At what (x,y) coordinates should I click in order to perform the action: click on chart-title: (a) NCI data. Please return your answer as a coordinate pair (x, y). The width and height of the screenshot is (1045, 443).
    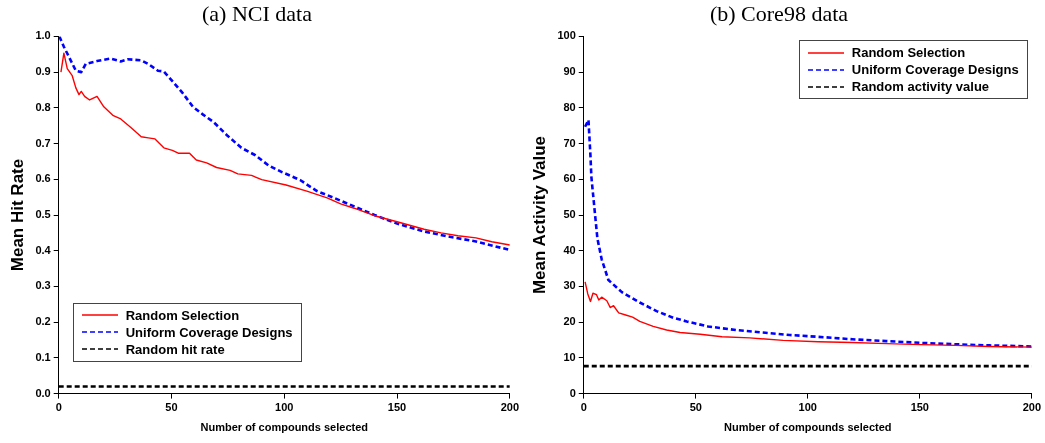
    Looking at the image, I should click on (257, 13).